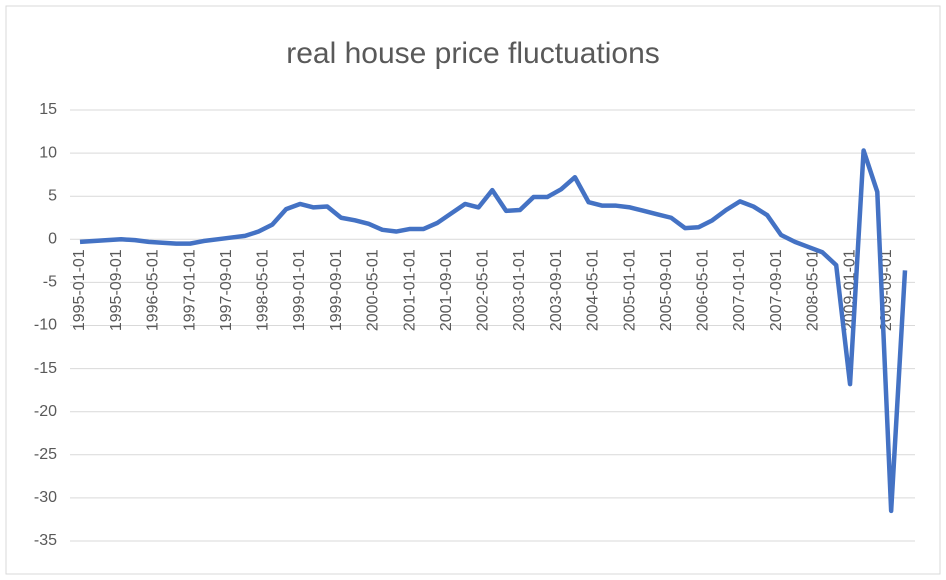  Describe the element at coordinates (812, 290) in the screenshot. I see `x-tick-label: 2008-05-01` at that location.